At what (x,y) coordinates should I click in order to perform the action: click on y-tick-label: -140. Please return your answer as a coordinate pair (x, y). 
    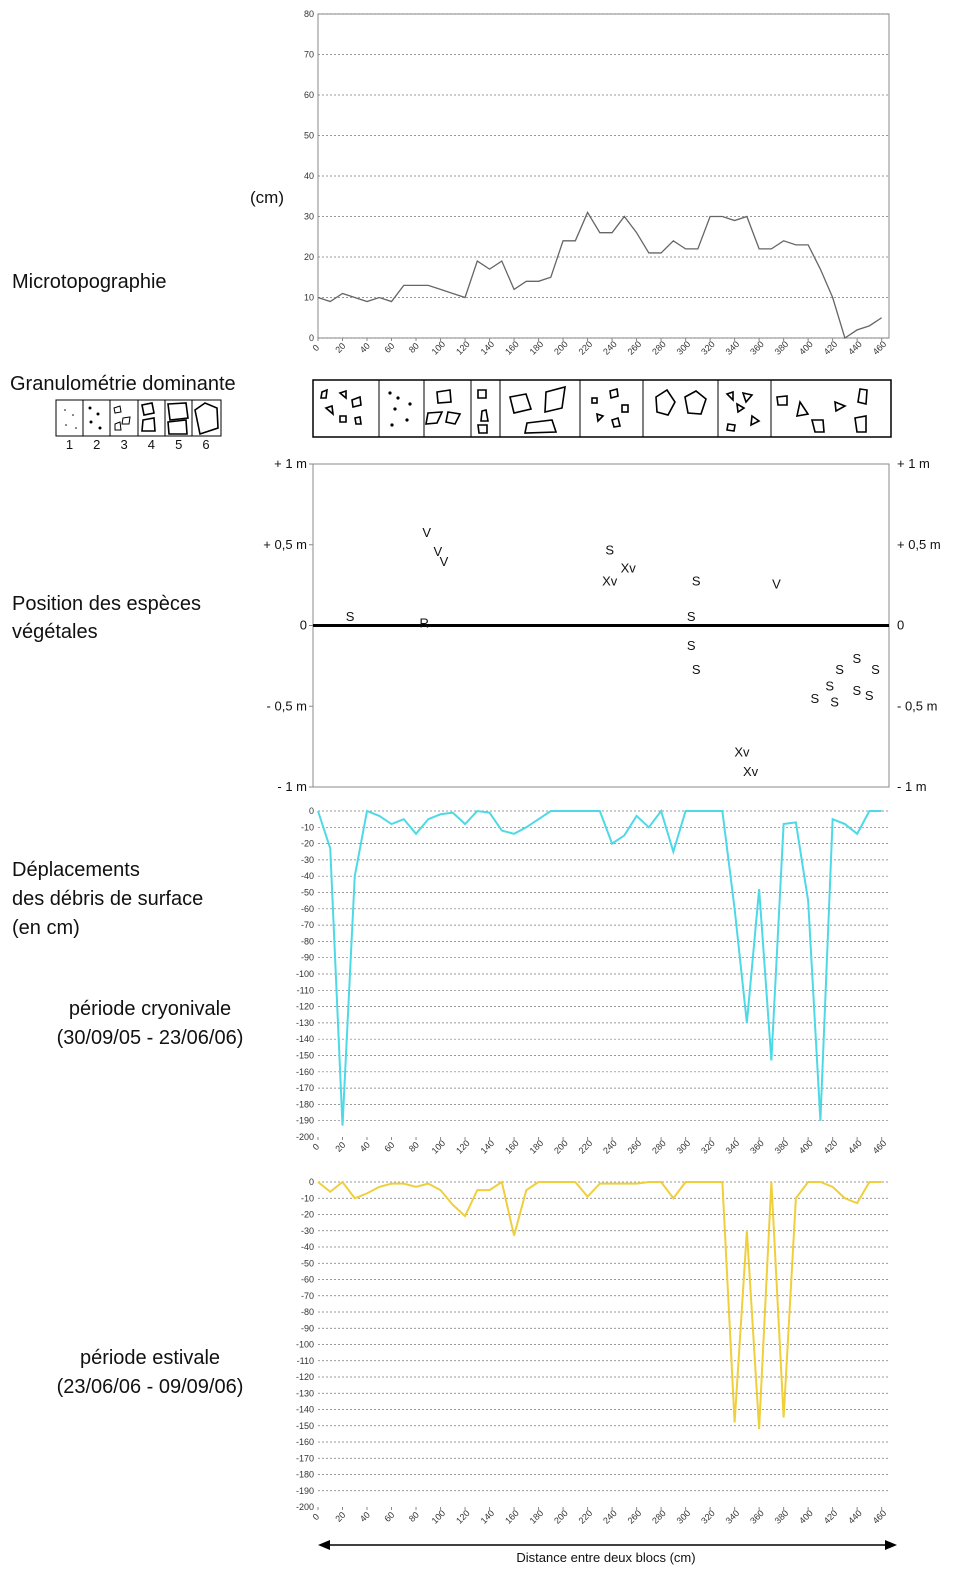
    Looking at the image, I should click on (305, 1410).